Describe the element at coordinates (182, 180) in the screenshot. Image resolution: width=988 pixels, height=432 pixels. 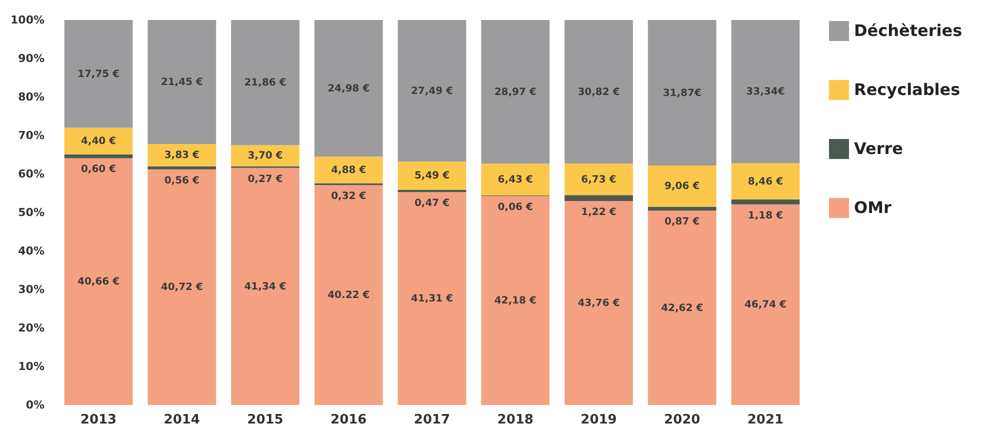
I see `annotation: 0,56 €` at that location.